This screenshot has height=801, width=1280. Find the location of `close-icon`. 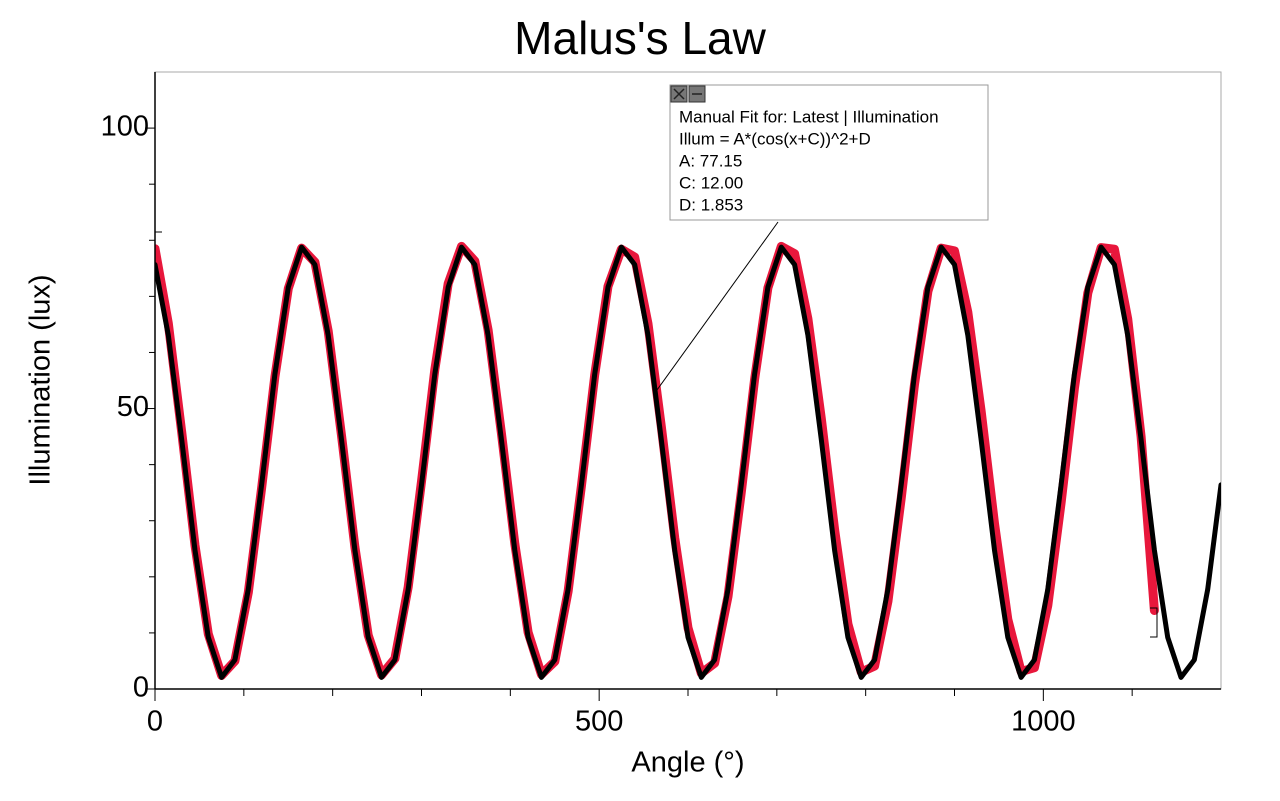

close-icon is located at coordinates (679, 94).